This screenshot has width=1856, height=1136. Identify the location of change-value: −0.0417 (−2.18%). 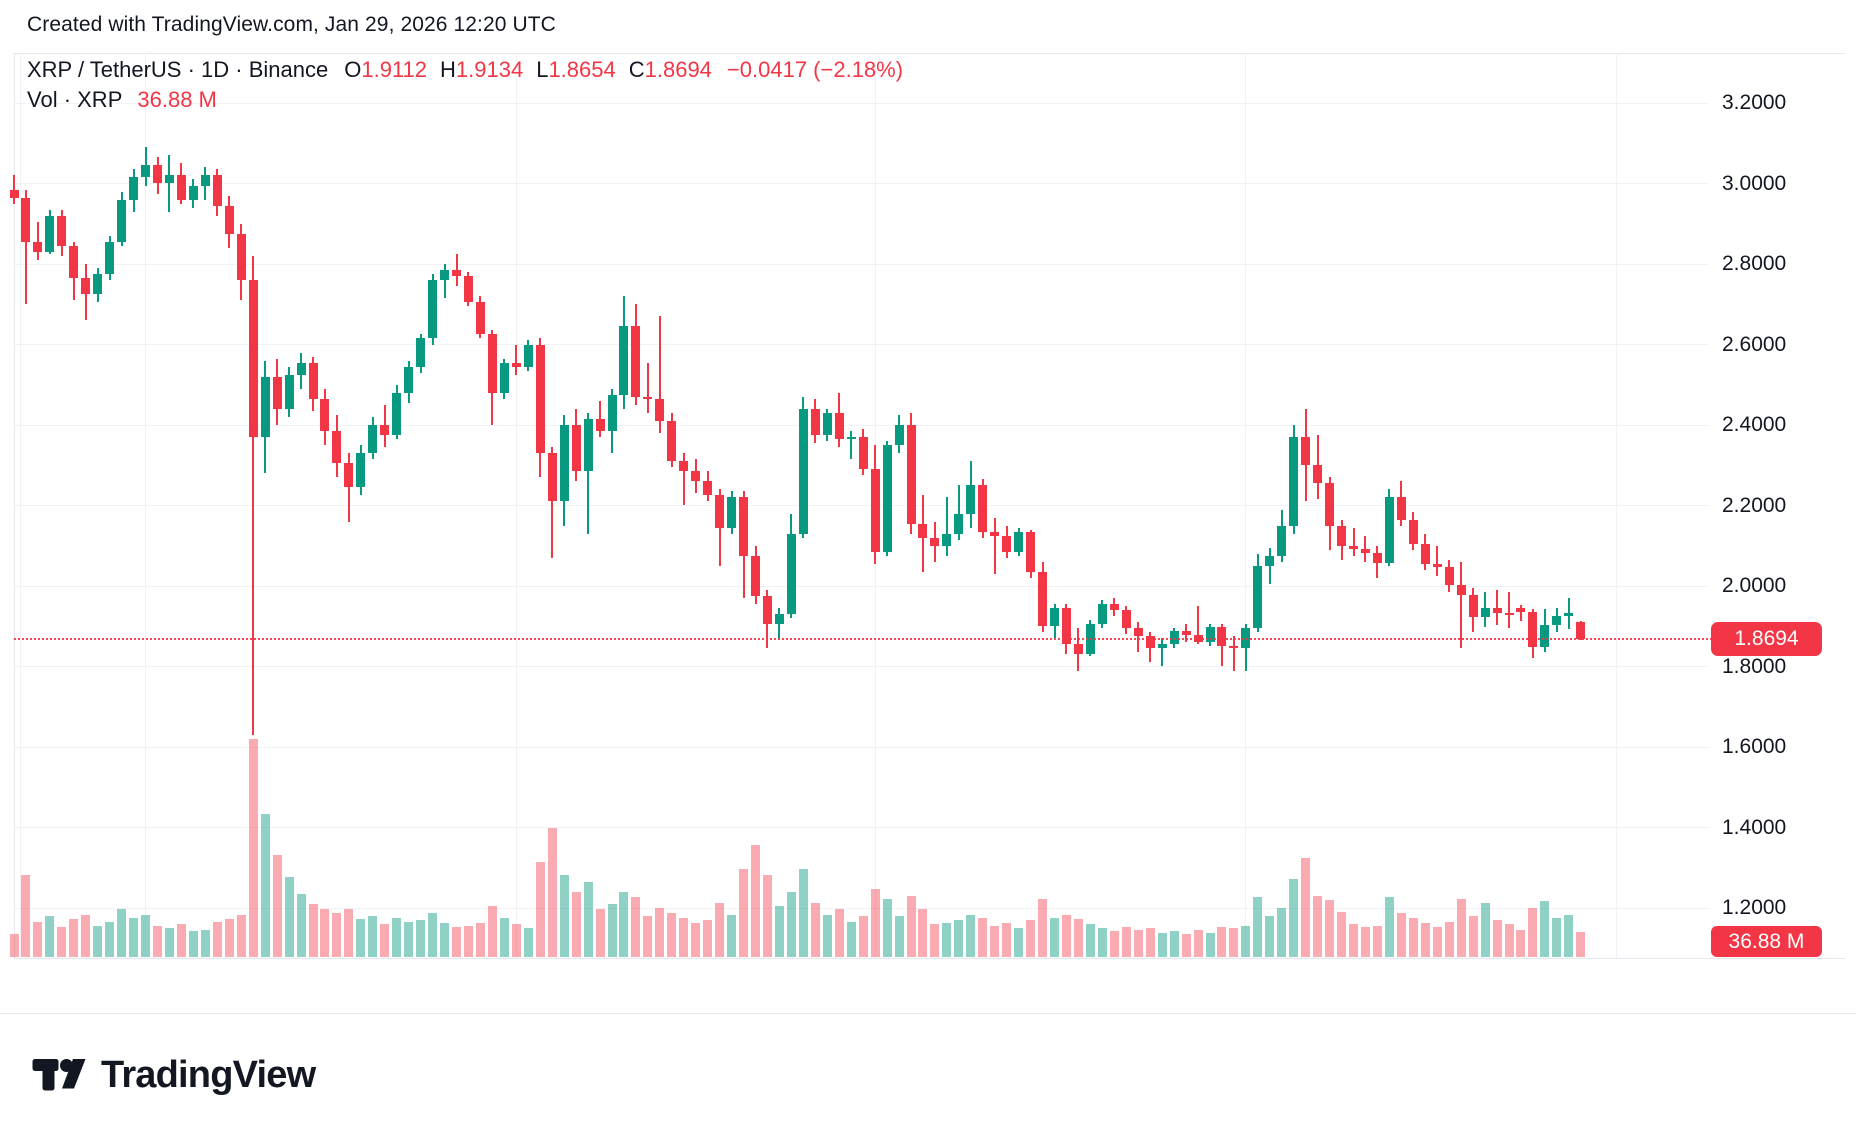
(815, 69).